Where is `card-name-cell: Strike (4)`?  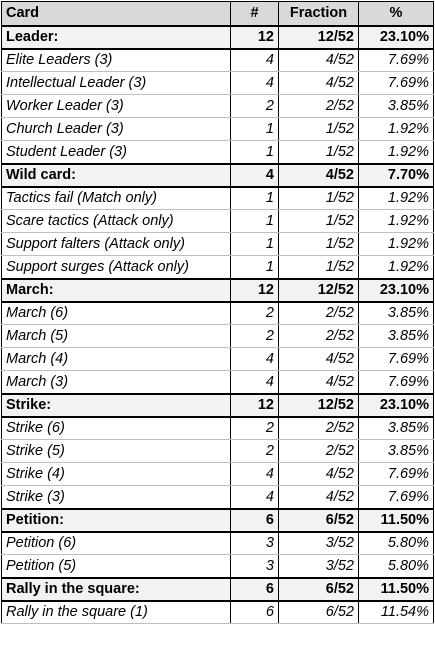
card-name-cell: Strike (4) is located at coordinates (116, 474).